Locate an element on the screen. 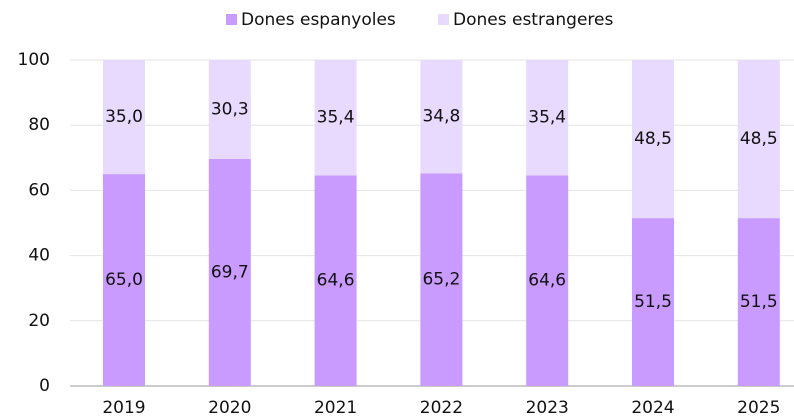  x-tick-label: 2025 is located at coordinates (758, 408).